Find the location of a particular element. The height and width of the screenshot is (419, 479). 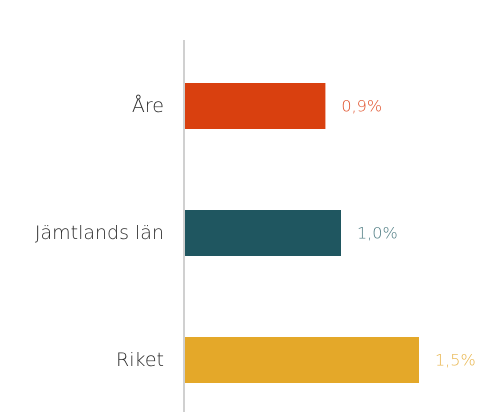

value-label-2: 1,5% is located at coordinates (455, 360).